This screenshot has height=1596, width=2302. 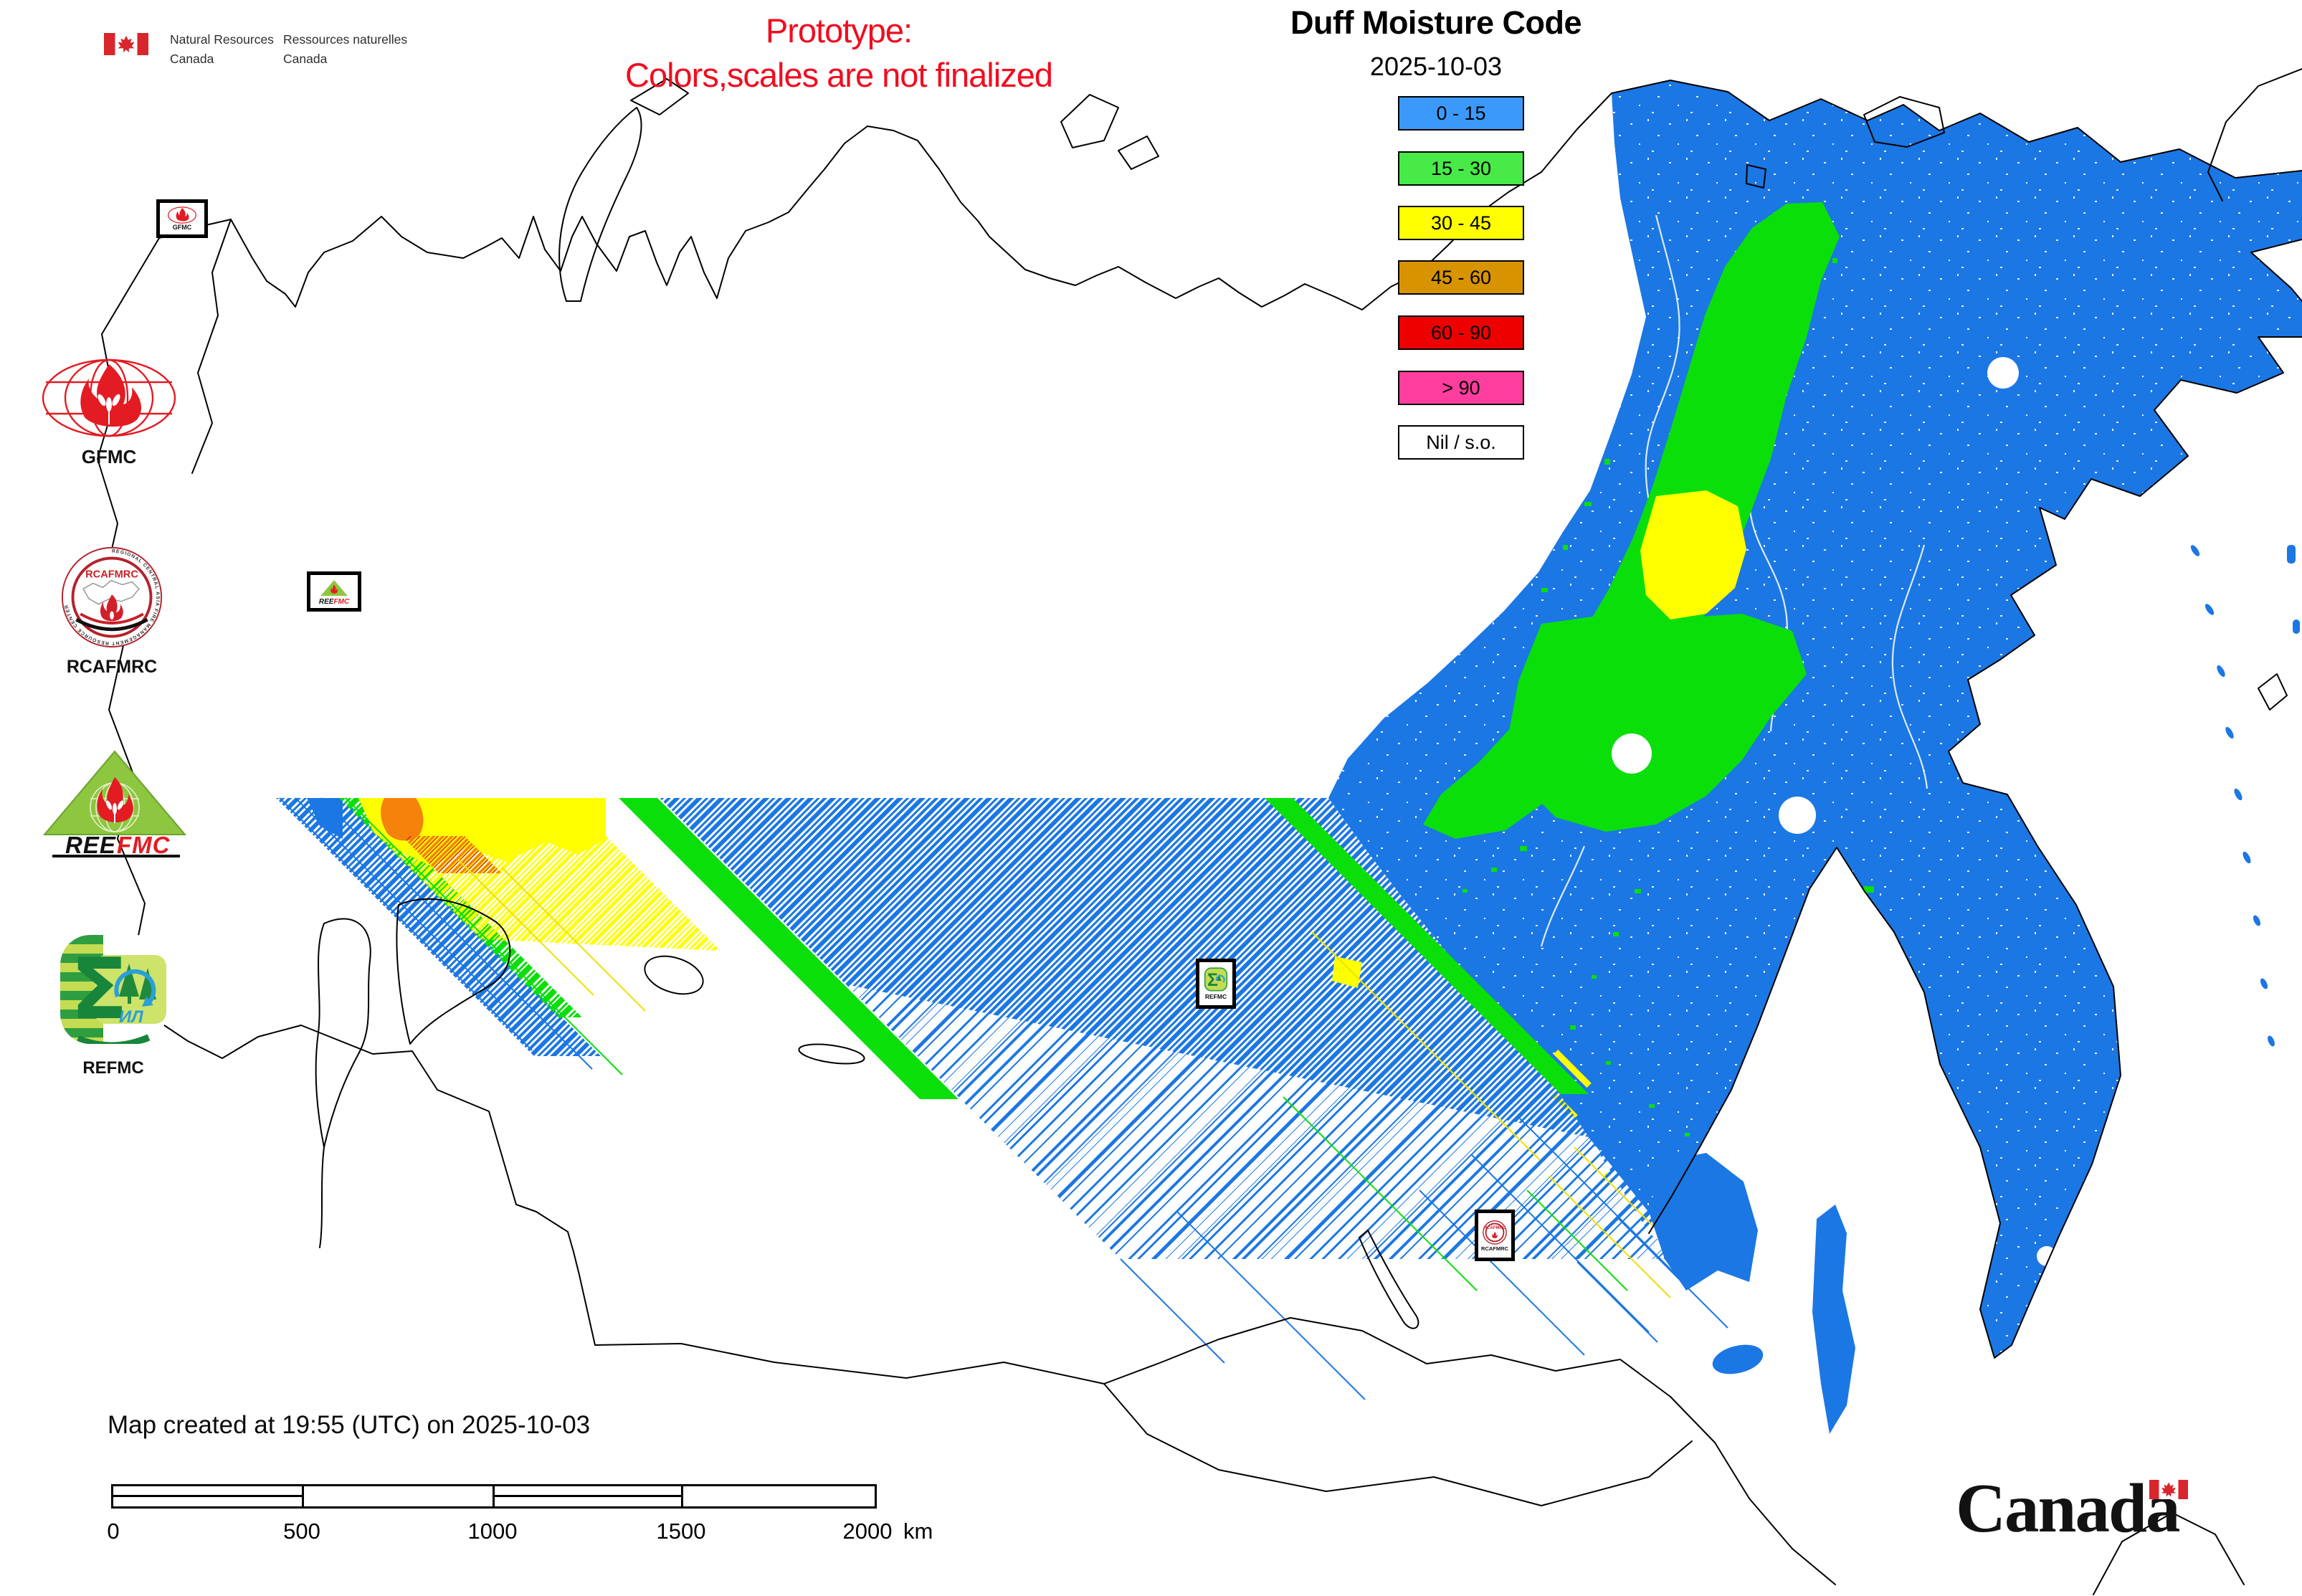 What do you see at coordinates (1216, 997) in the screenshot?
I see `refmc-marker-label: REFMC` at bounding box center [1216, 997].